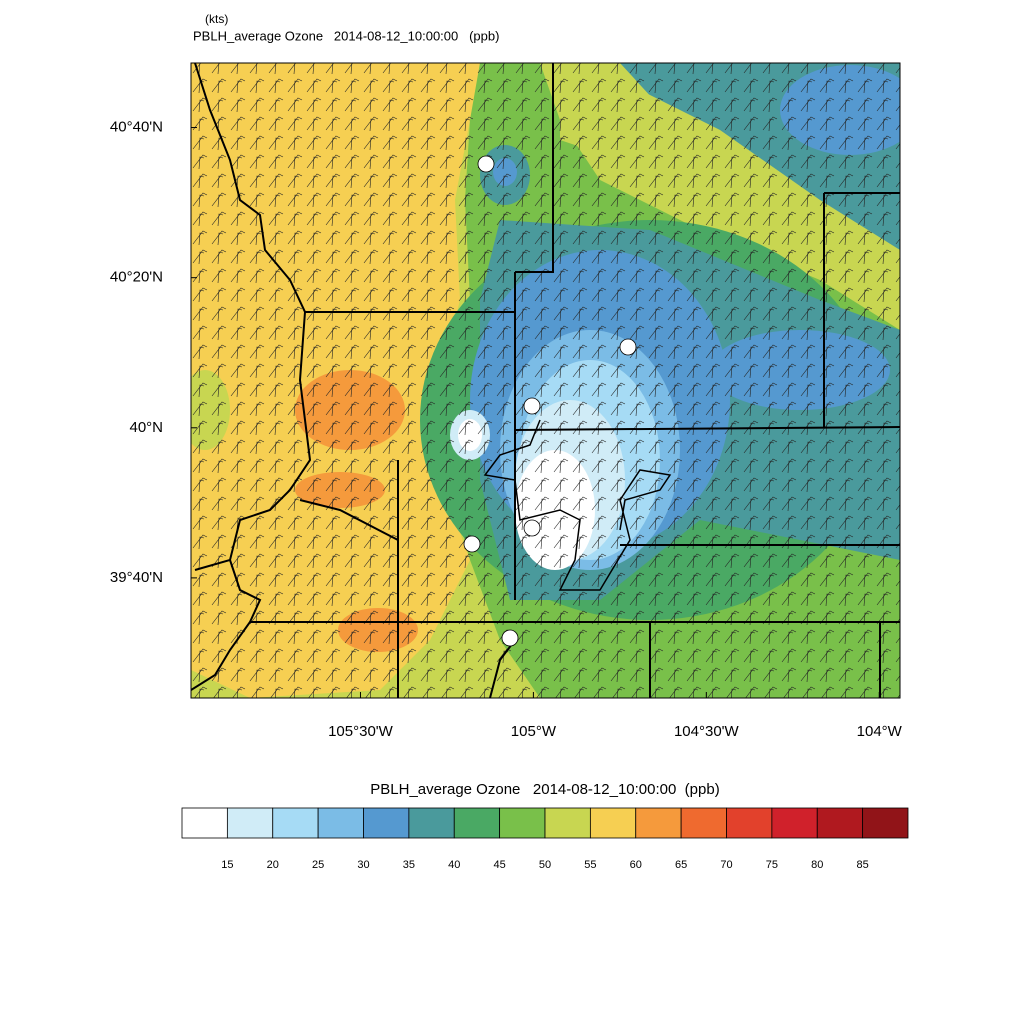  Describe the element at coordinates (726, 865) in the screenshot. I see `colorbar-label: 70` at that location.